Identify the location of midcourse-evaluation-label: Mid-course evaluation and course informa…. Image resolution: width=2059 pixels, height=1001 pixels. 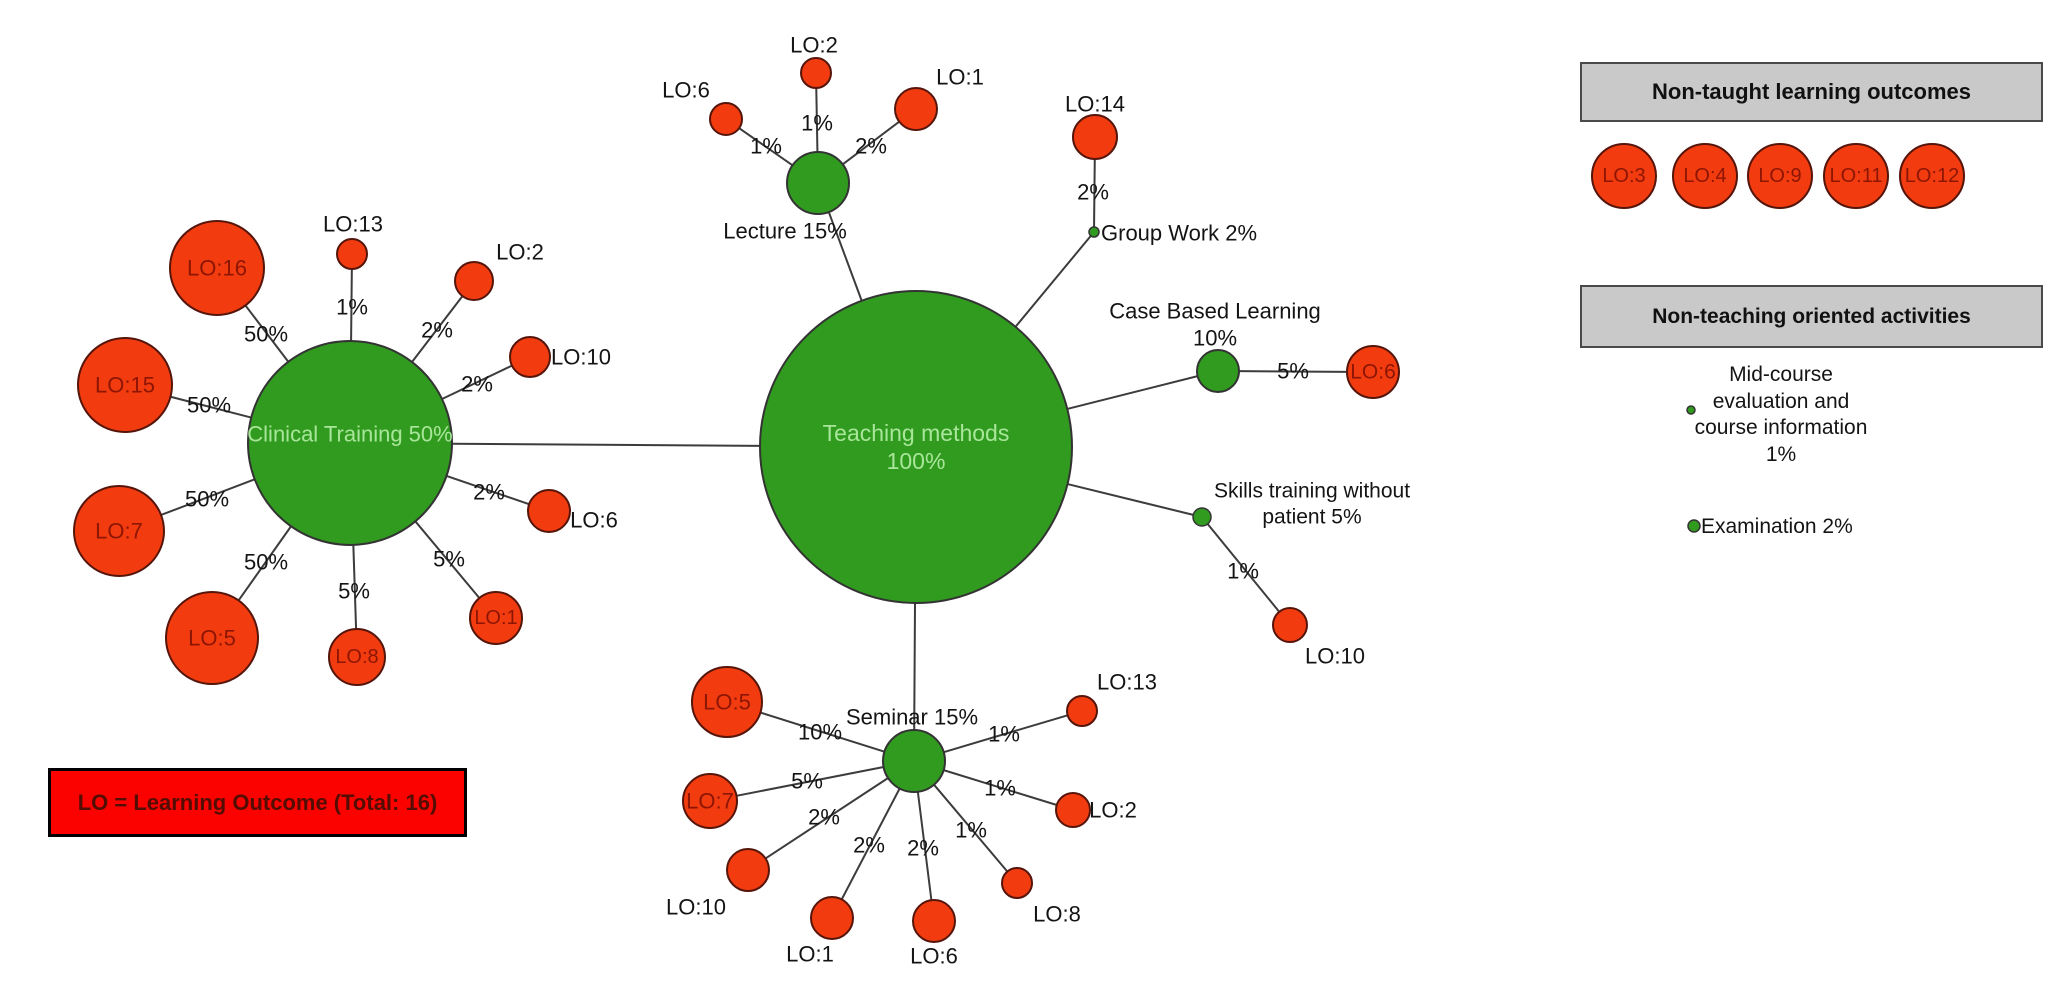
(1781, 415).